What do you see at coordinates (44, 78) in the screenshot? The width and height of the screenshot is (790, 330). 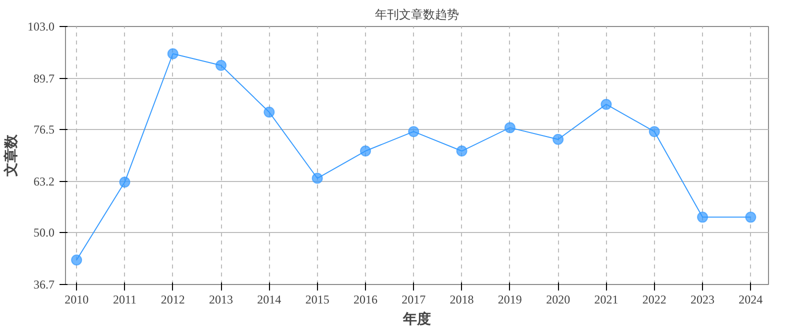 I see `y-tick-label: 89.7` at bounding box center [44, 78].